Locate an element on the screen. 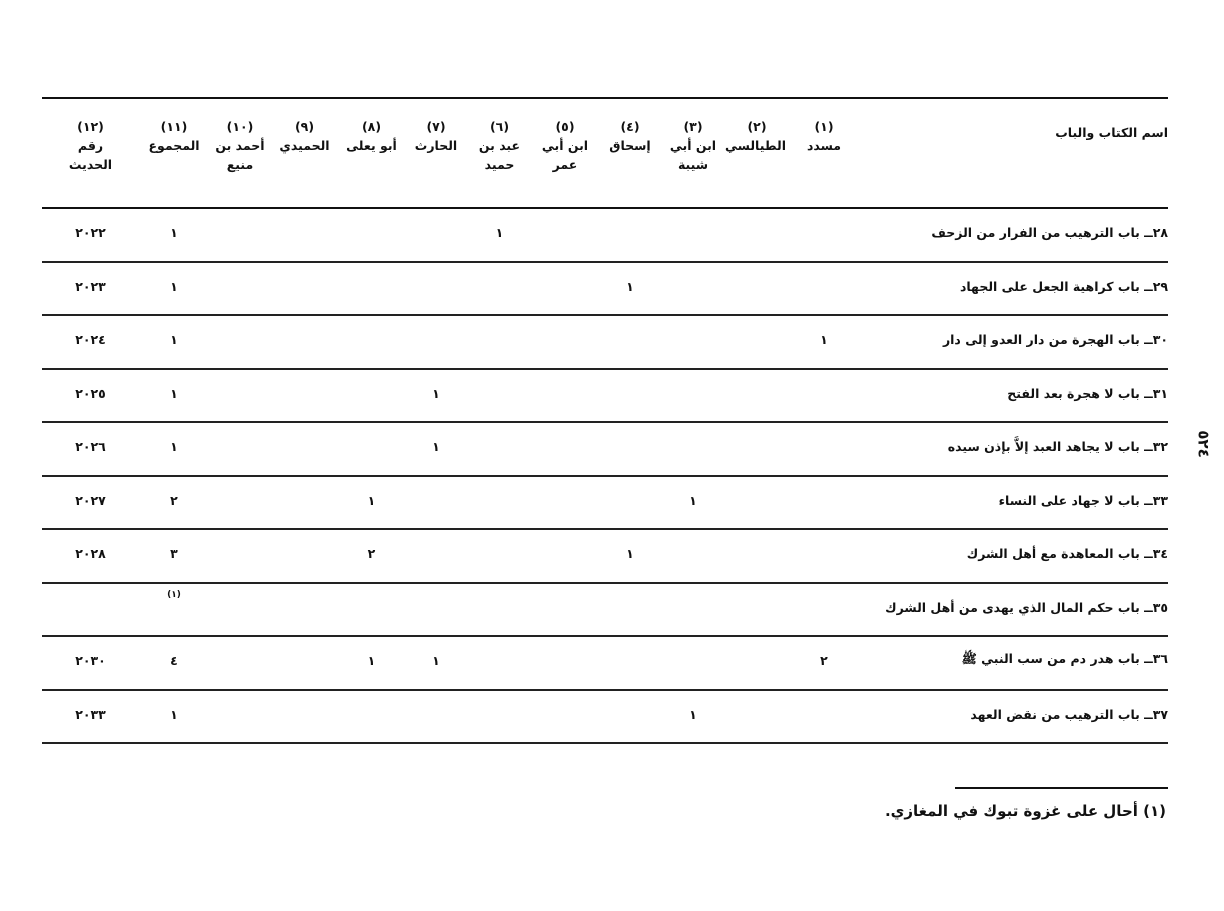  count-cell: ٤ is located at coordinates (174, 661).